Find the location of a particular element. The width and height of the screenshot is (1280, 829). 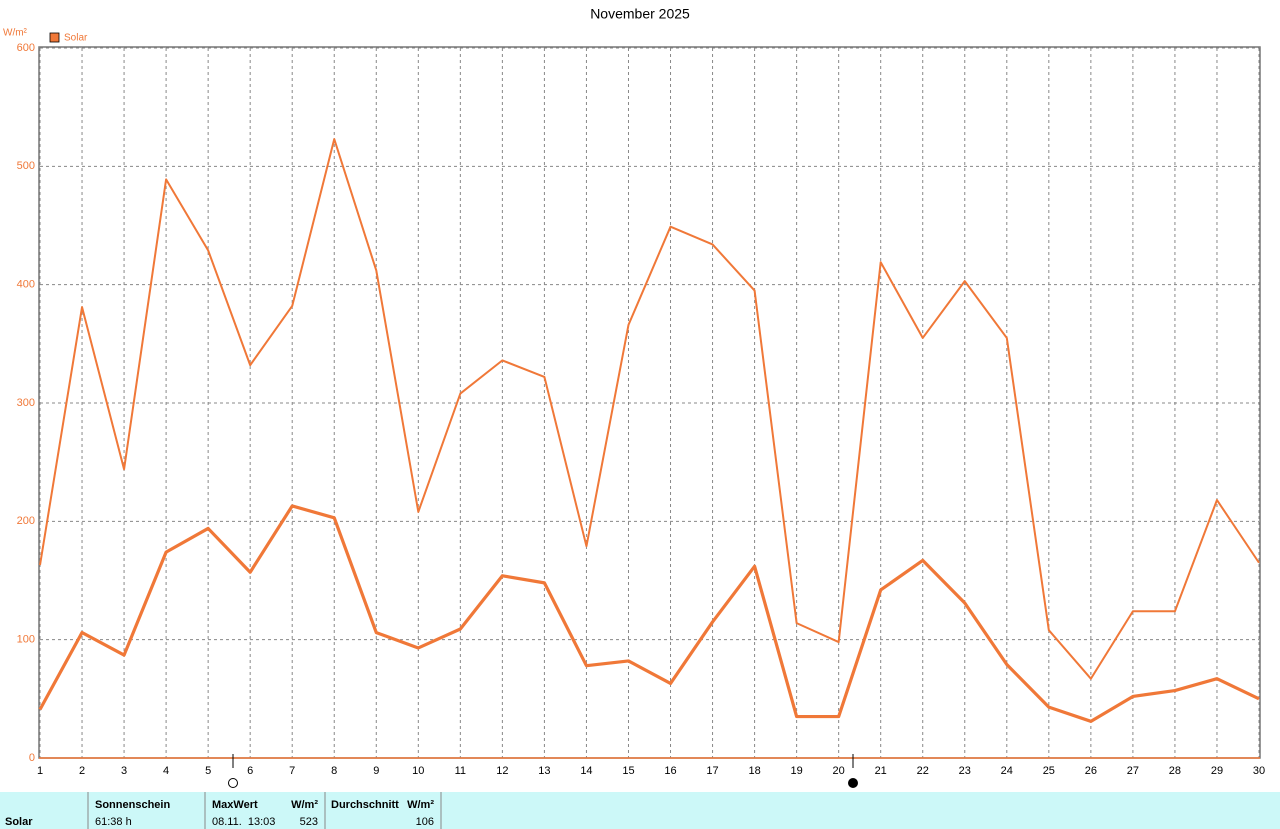

y-axis-label: W/m² is located at coordinates (15, 33).